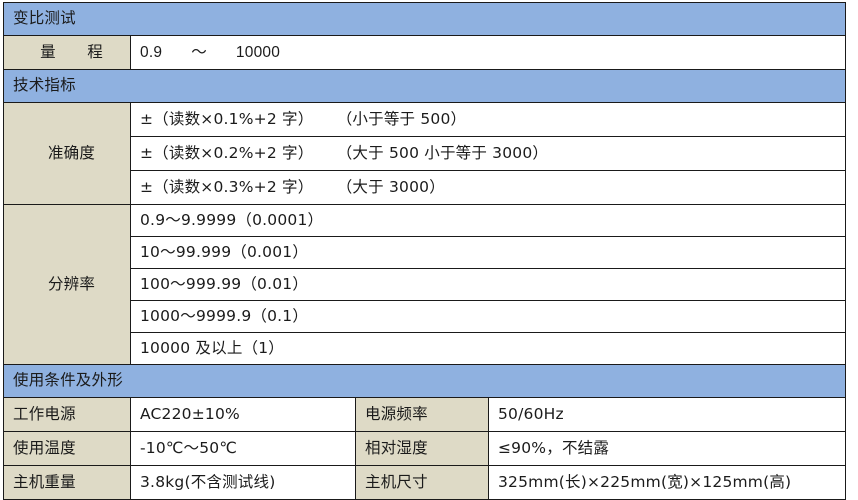 The width and height of the screenshot is (858, 500). I want to click on row-value-power-supply: AC220±10%, so click(243, 414).